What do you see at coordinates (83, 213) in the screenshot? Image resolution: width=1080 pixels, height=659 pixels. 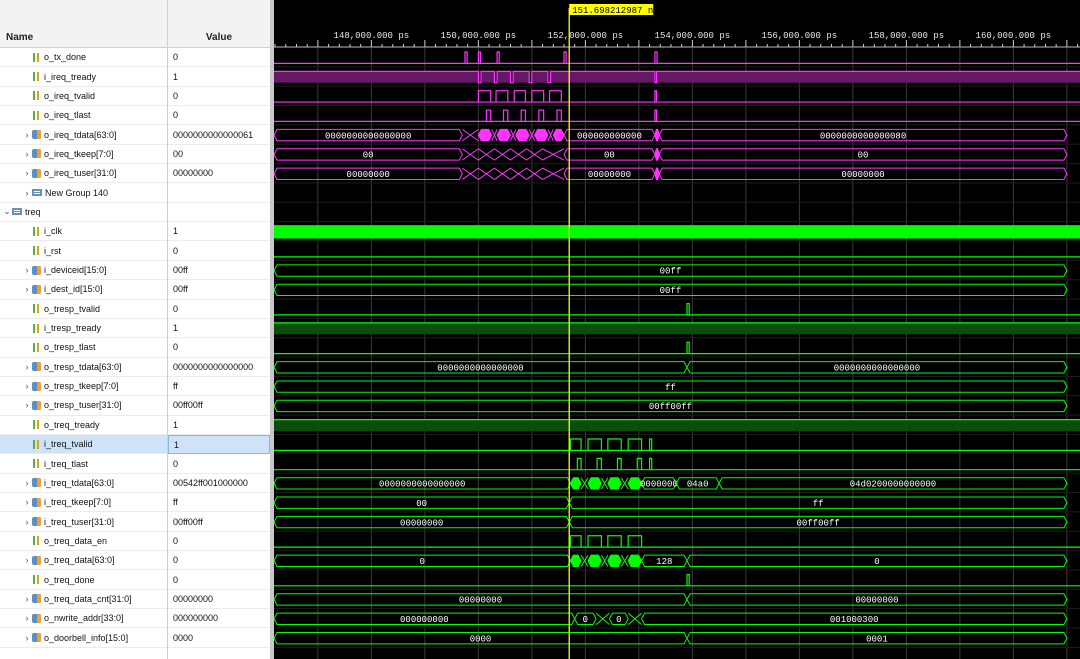 I see `signal-row: ⌄ treq` at bounding box center [83, 213].